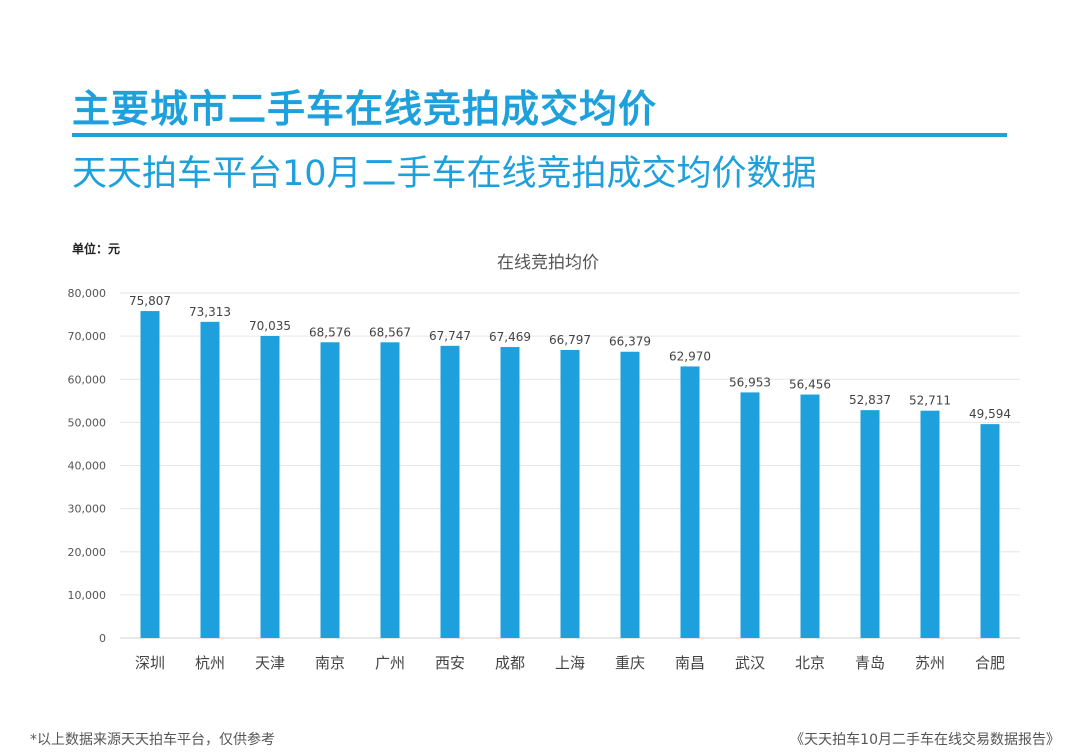 The height and width of the screenshot is (755, 1080). What do you see at coordinates (330, 332) in the screenshot?
I see `bar-value-label: 68,576` at bounding box center [330, 332].